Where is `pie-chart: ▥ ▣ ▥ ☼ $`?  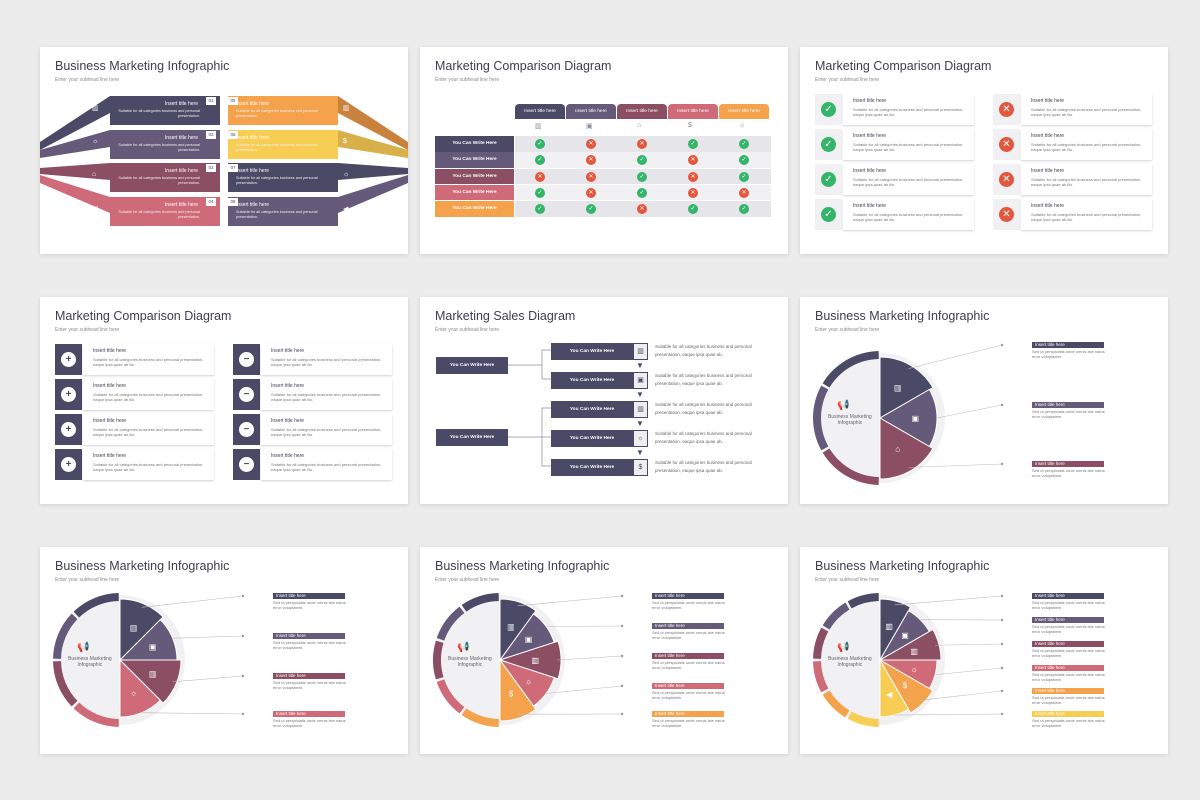
pie-chart: ▥ ▣ ▥ ☼ $ is located at coordinates (528, 660).